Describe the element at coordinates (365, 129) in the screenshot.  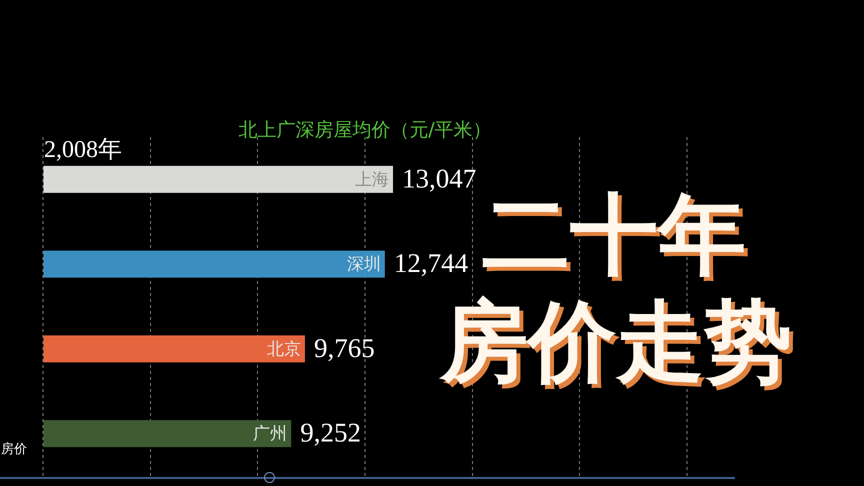
I see `chart-title: 北上广深房屋均价（元/平米）` at that location.